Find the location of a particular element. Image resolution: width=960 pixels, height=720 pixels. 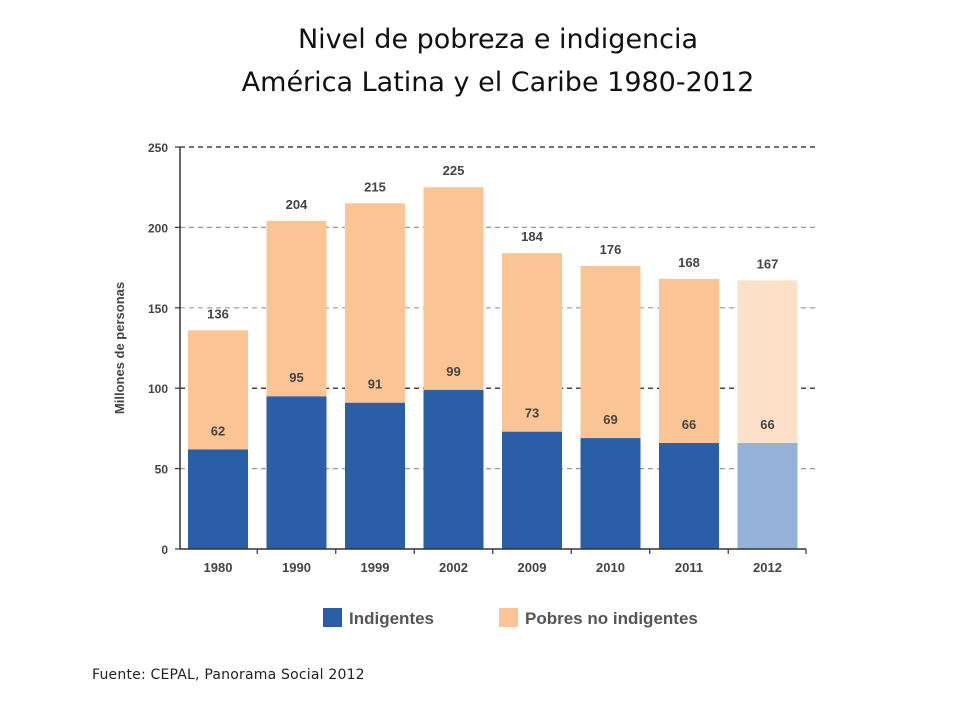

bar-indigentes-2002 is located at coordinates (453, 469).